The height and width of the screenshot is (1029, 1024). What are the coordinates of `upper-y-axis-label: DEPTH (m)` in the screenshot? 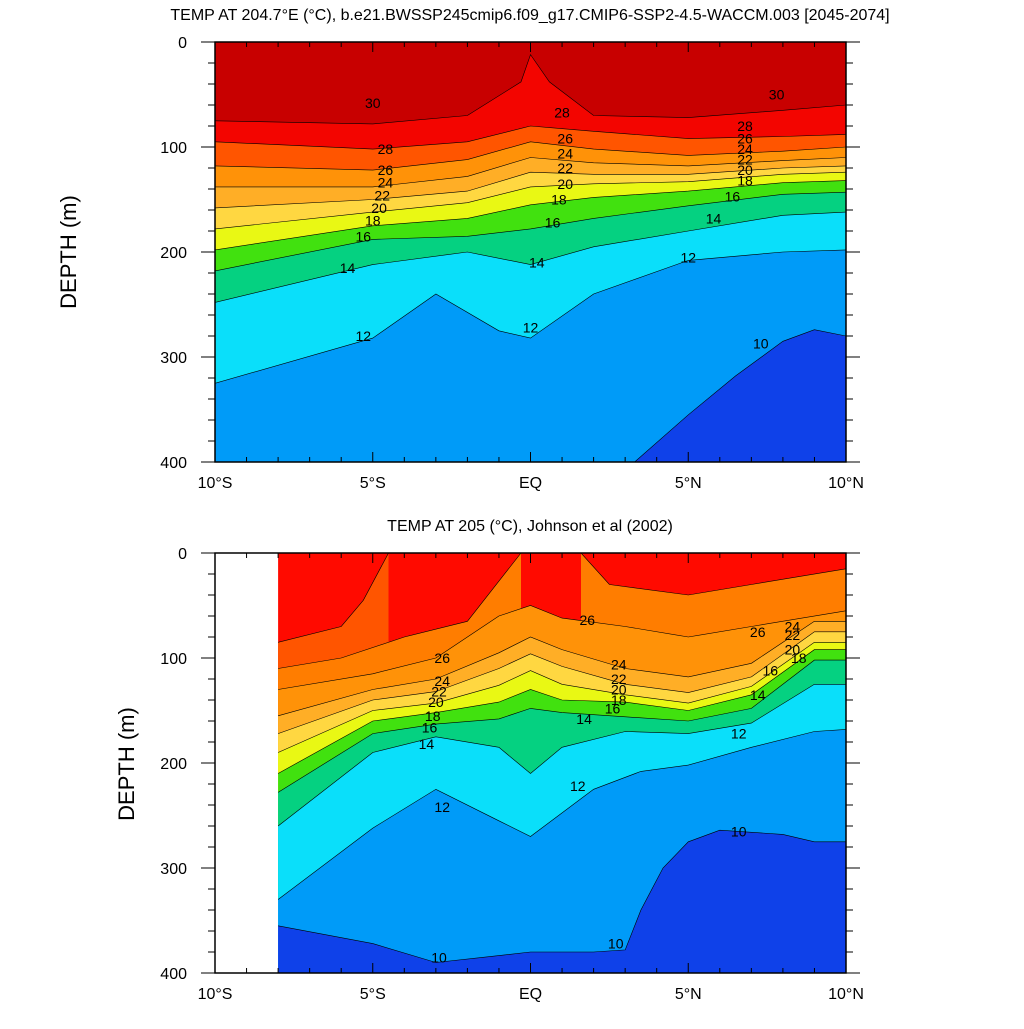 It's located at (68, 252).